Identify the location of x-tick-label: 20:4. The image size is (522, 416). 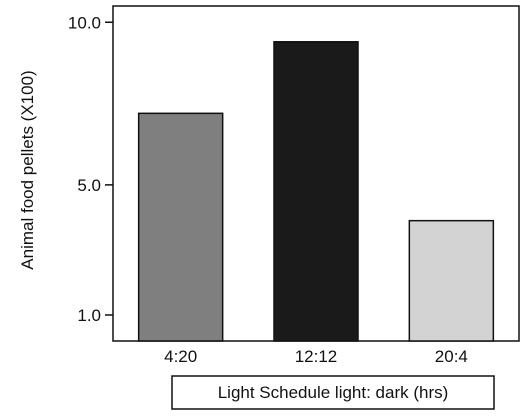
(451, 356).